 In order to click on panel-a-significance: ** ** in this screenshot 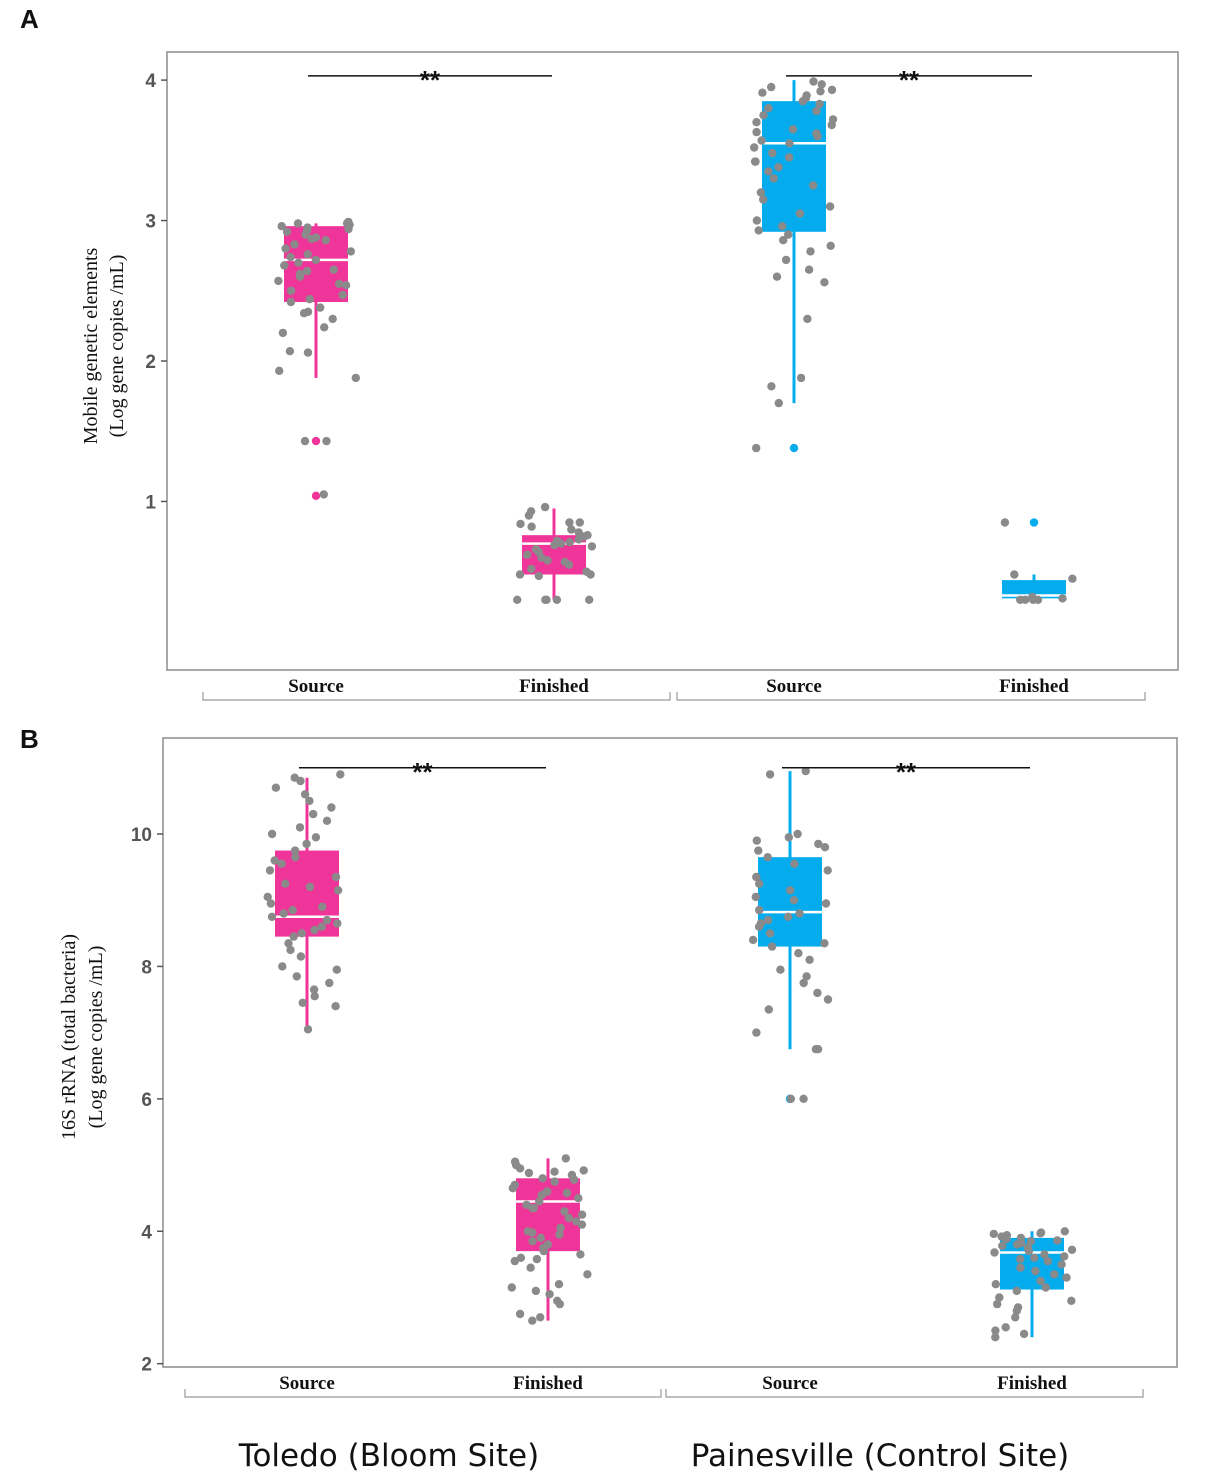, I will do `click(670, 80)`.